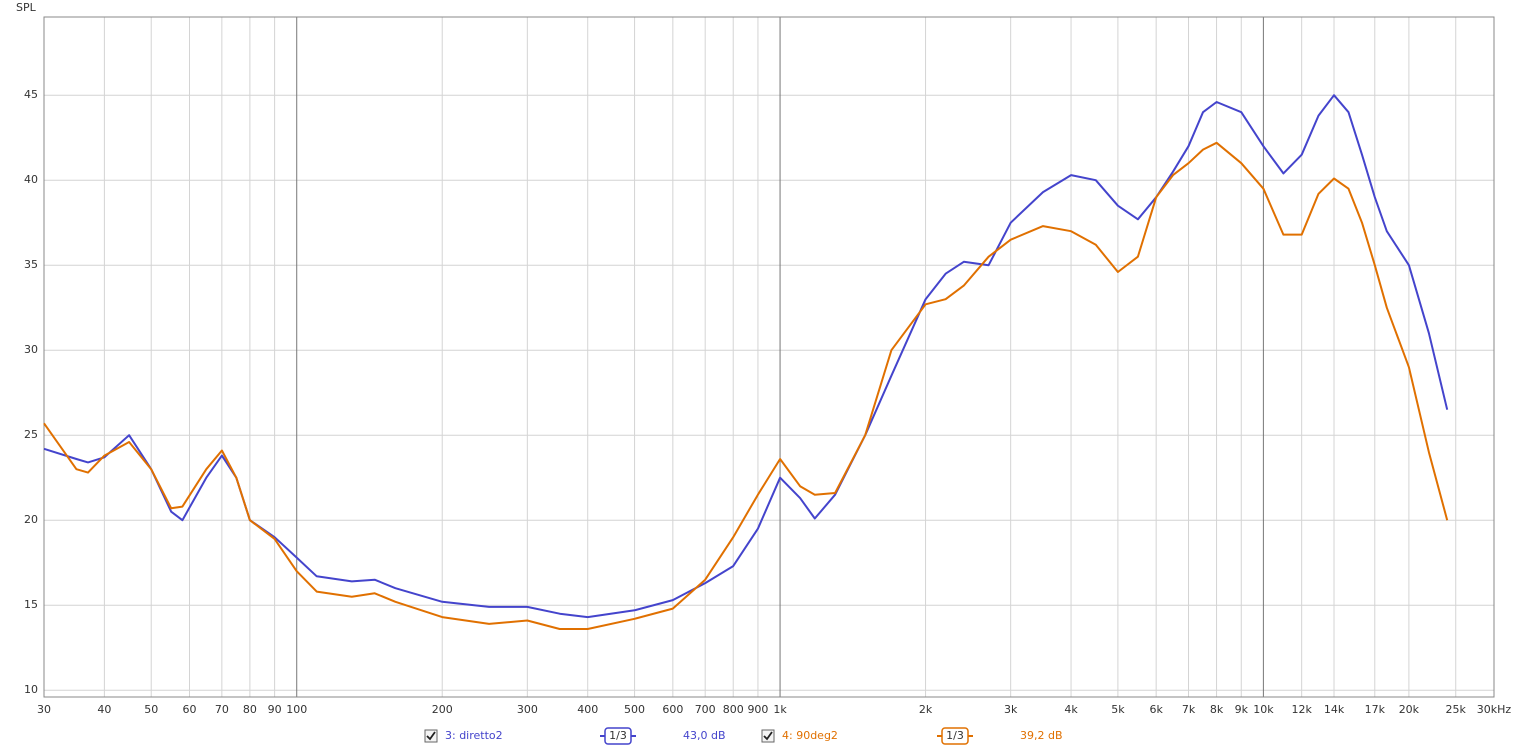 The height and width of the screenshot is (750, 1516). I want to click on y-tick-label: 40, so click(31, 179).